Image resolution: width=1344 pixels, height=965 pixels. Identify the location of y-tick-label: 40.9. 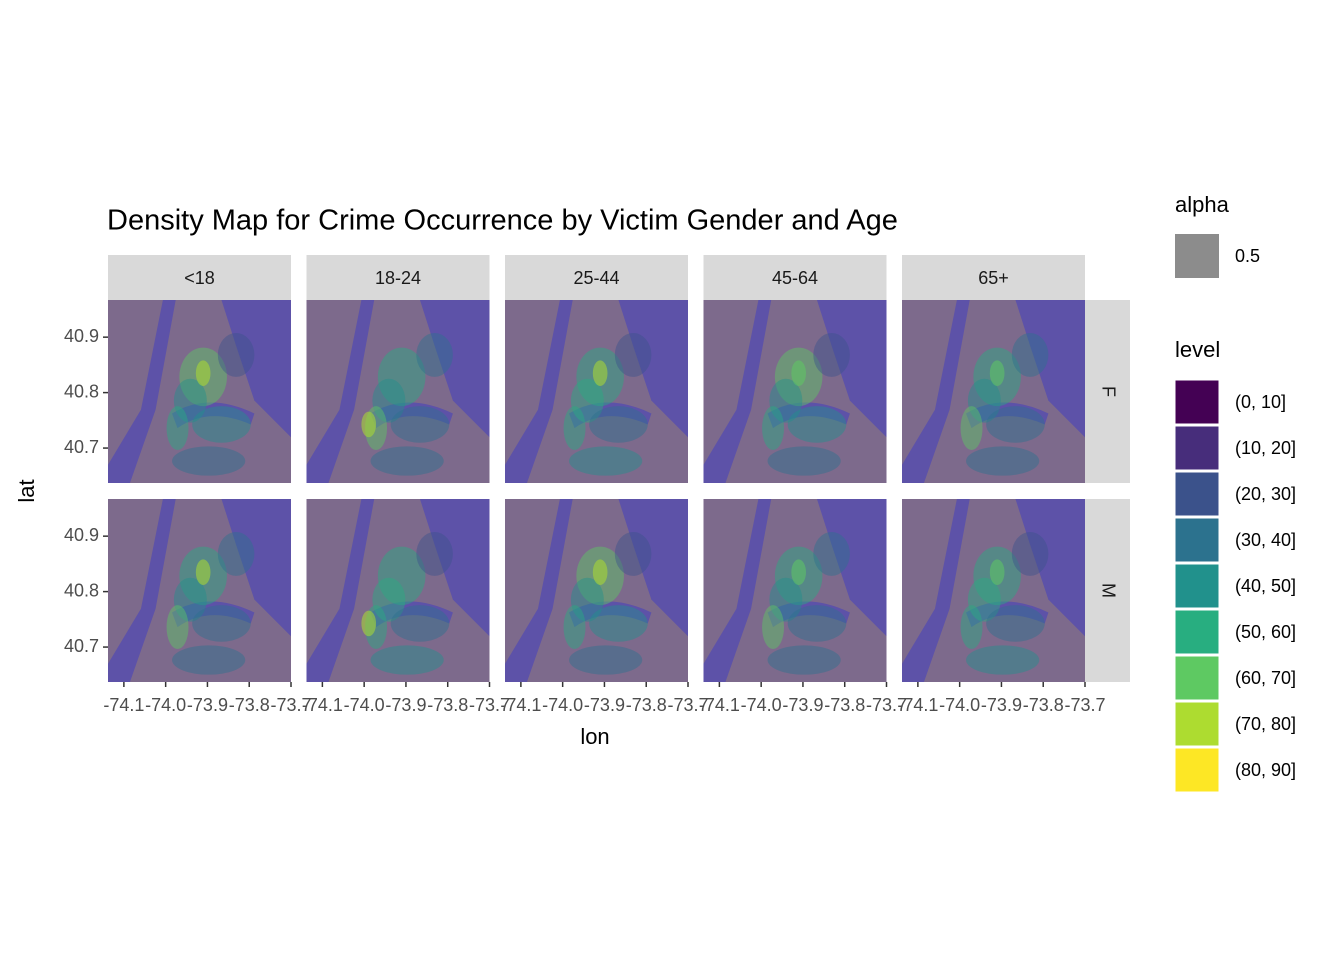
(81, 336).